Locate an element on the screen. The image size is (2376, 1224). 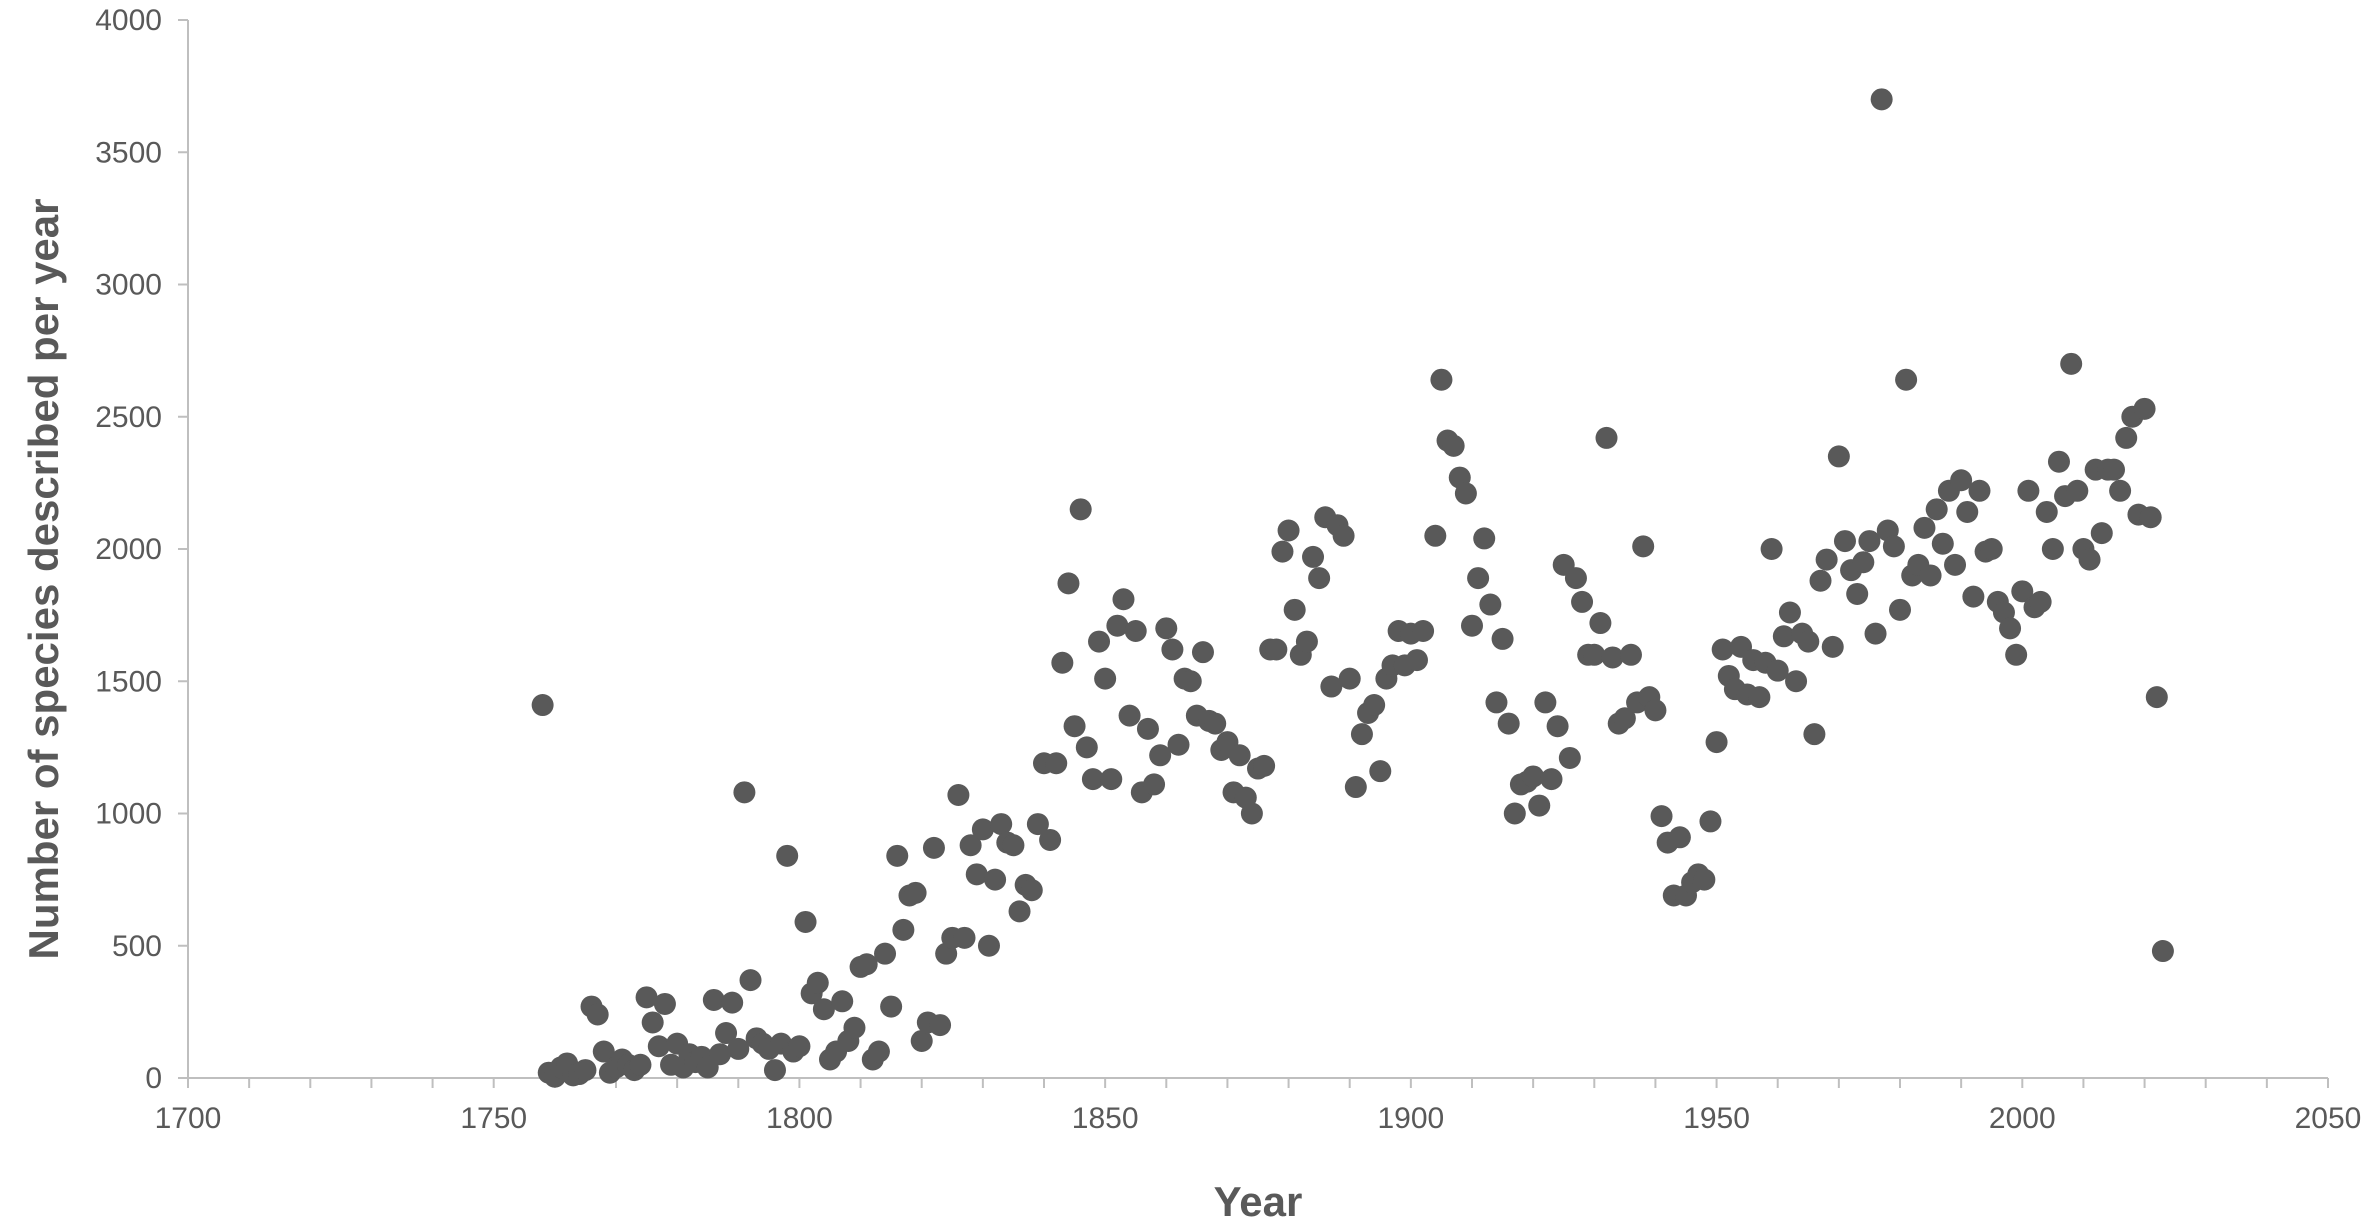
y-axis-ticks: 0 500 1000 1500 2000 2500 3000 3500 4000 is located at coordinates (141, 549).